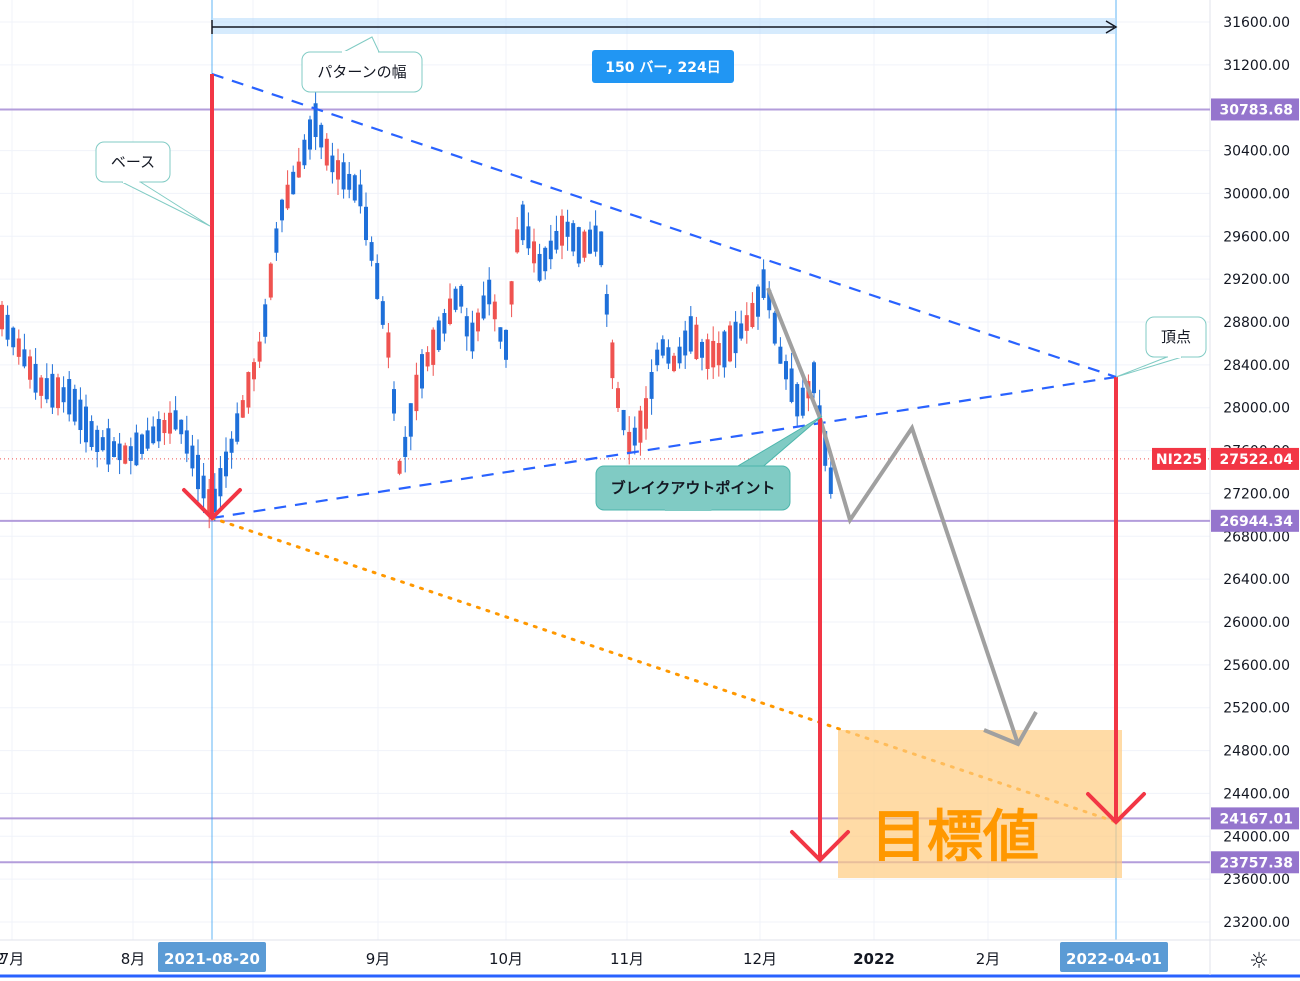 The image size is (1300, 981). Describe the element at coordinates (360, 52) in the screenshot. I see `pattern-width-callout-seam` at that location.